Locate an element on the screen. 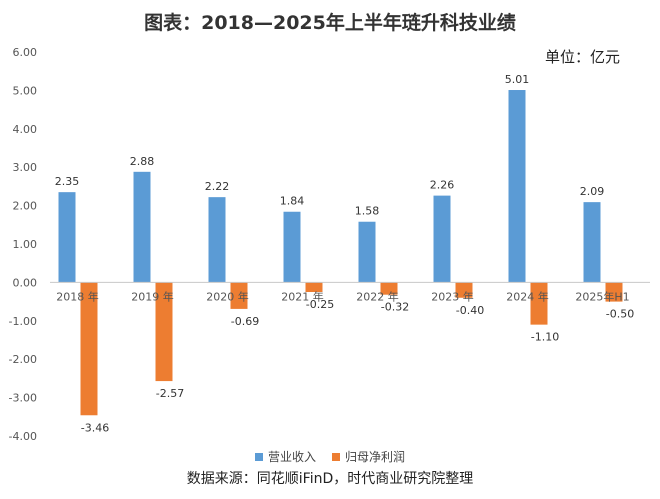 This screenshot has width=660, height=499. category-label: 2021 年 is located at coordinates (302, 296).